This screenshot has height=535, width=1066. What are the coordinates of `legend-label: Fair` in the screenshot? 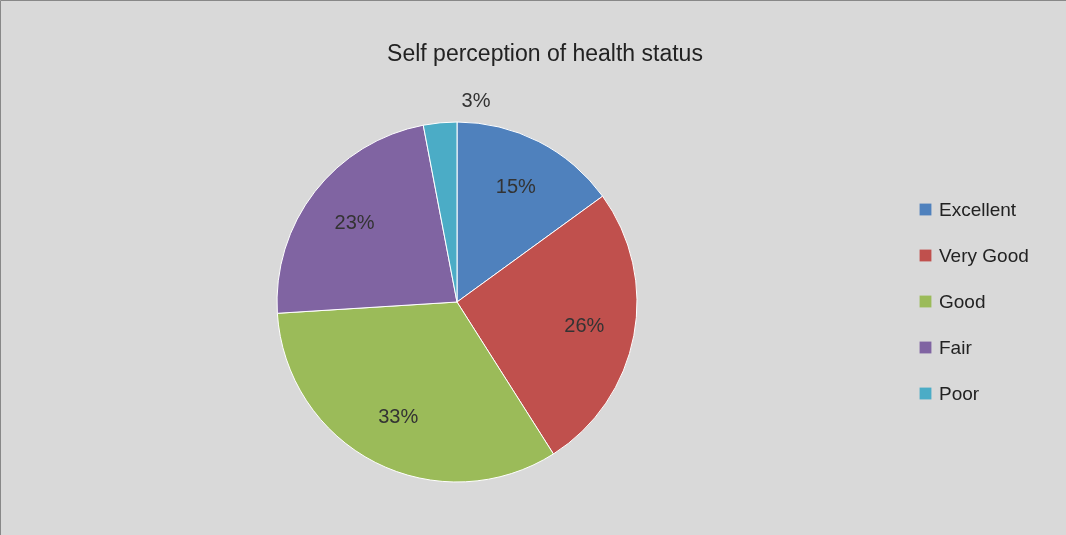 It's located at (956, 347).